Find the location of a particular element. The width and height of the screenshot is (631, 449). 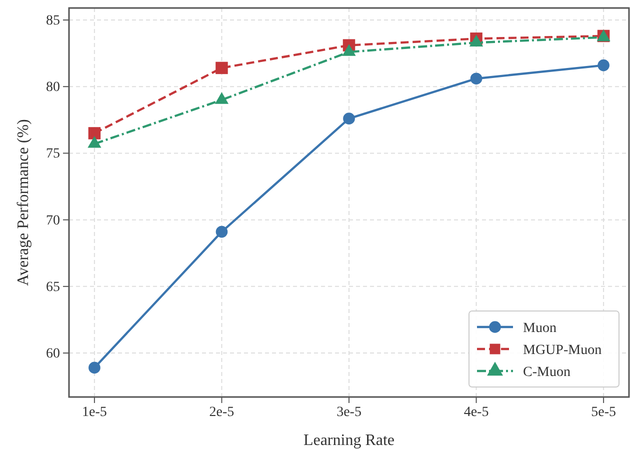

x-tick-label: 4e-5 is located at coordinates (476, 412).